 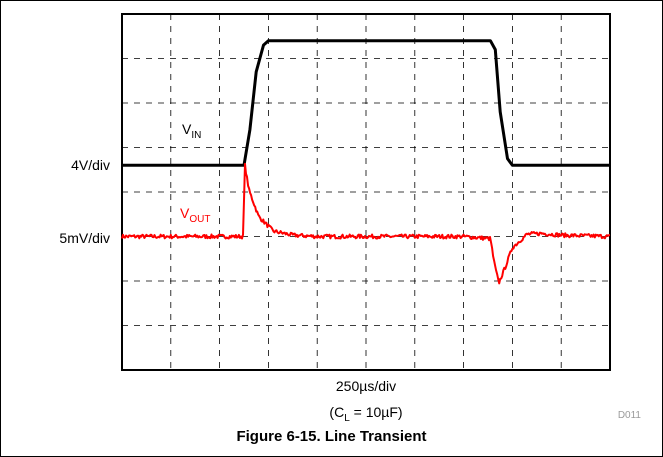 I want to click on condition-text: (C, so click(x=337, y=412).